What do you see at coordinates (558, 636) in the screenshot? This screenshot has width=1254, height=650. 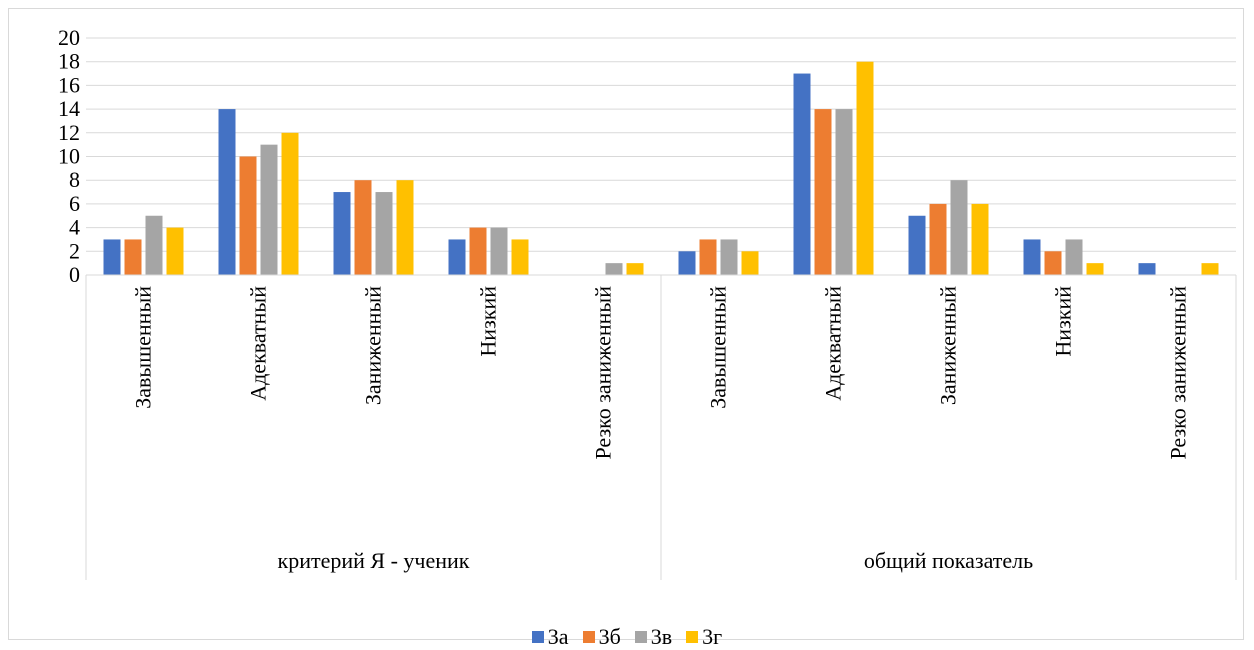 I see `legend-label: 3а` at bounding box center [558, 636].